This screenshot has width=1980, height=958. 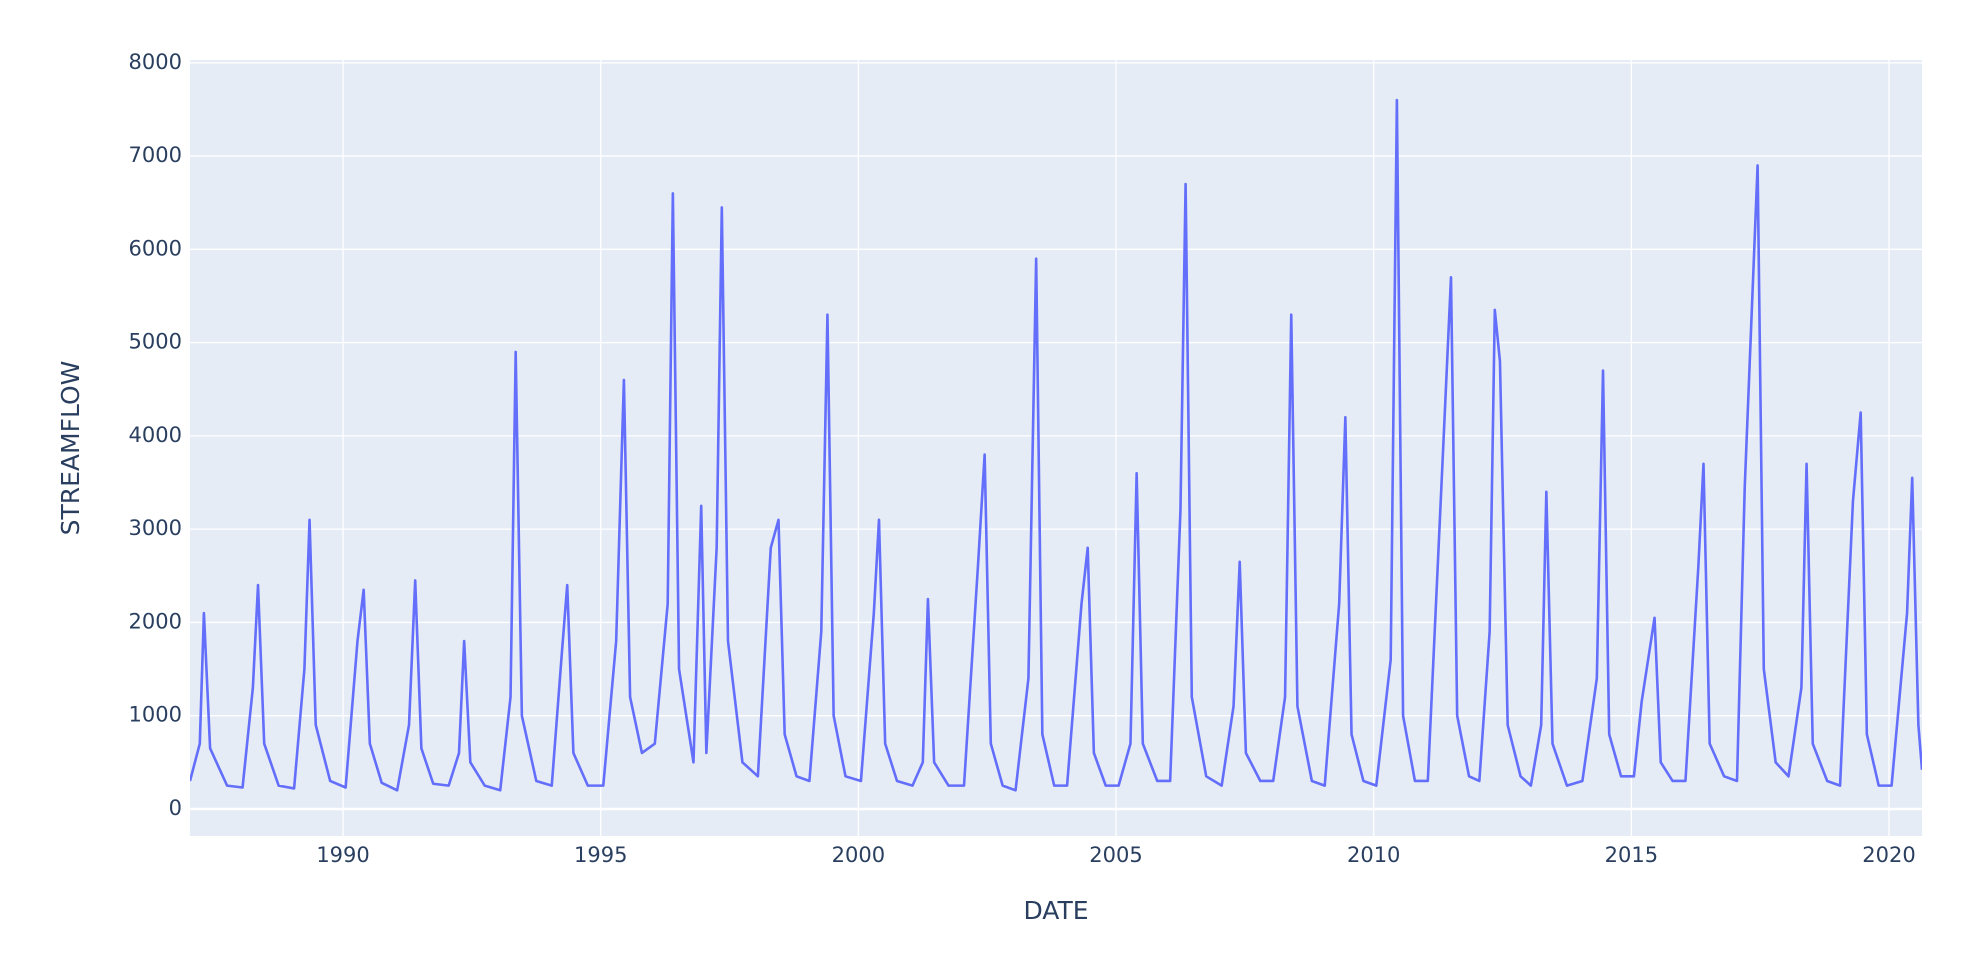 What do you see at coordinates (155, 155) in the screenshot?
I see `y-tick-label: 7000` at bounding box center [155, 155].